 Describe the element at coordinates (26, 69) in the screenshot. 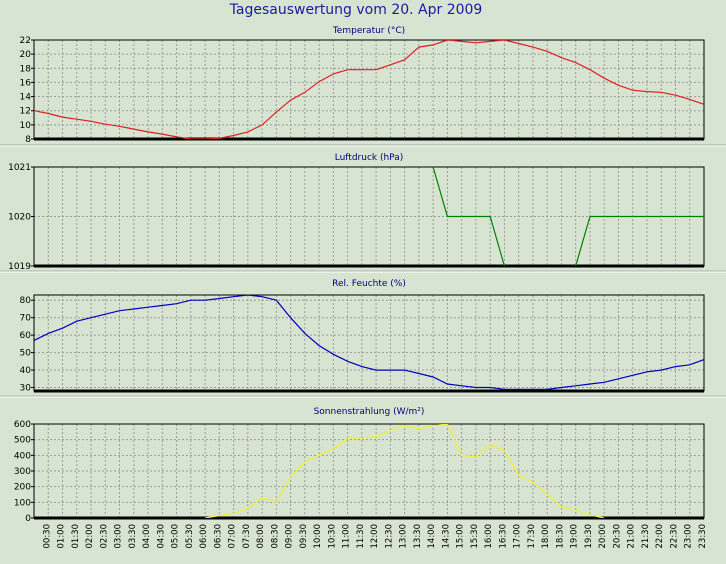

I see `y-tick-label: 18` at that location.